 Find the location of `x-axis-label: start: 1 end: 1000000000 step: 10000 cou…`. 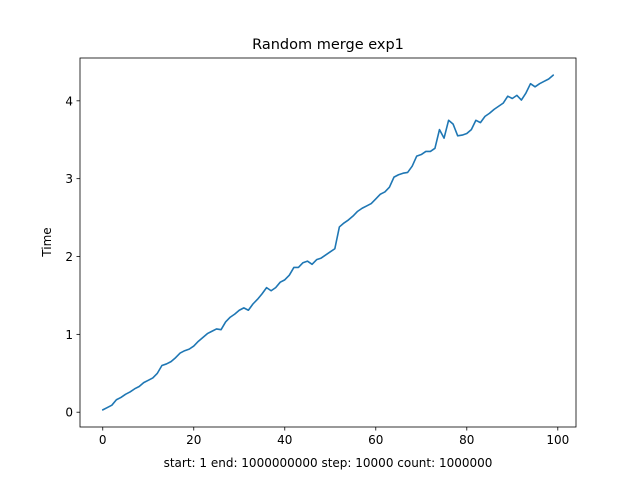

x-axis-label: start: 1 end: 1000000000 step: 10000 cou… is located at coordinates (328, 463).